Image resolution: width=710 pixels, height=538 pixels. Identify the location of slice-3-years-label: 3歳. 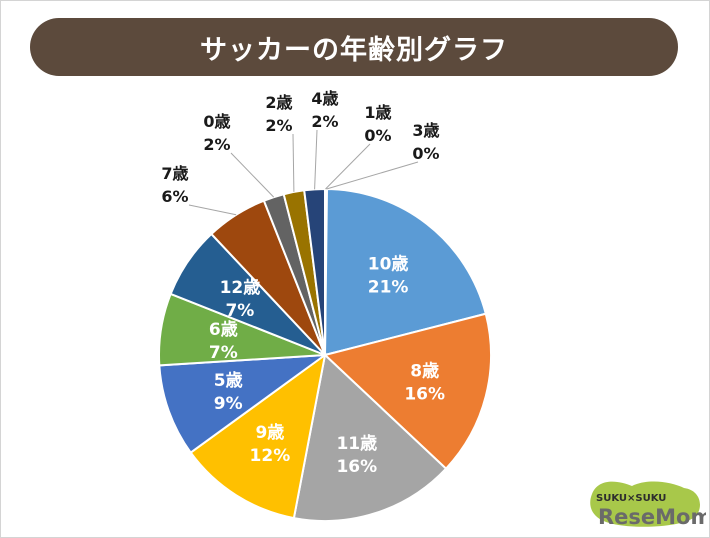
(425, 130).